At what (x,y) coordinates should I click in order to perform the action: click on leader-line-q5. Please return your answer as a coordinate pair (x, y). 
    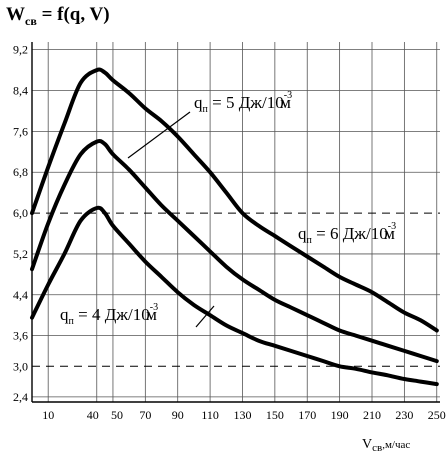
    Looking at the image, I should click on (159, 135).